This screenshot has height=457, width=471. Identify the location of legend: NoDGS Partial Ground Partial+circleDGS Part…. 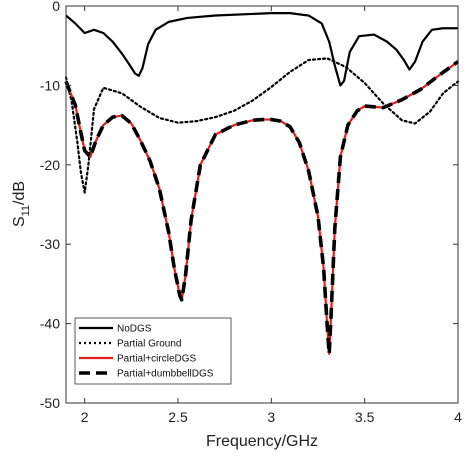
(153, 351).